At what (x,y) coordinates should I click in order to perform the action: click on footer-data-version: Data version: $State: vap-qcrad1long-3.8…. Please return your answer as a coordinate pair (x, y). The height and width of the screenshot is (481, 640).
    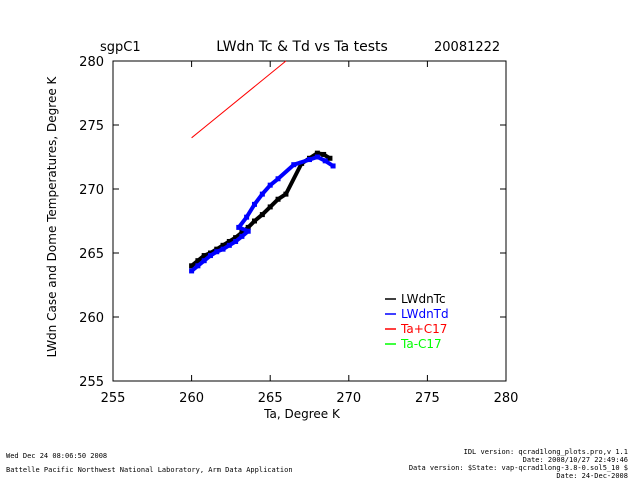
    Looking at the image, I should click on (518, 468).